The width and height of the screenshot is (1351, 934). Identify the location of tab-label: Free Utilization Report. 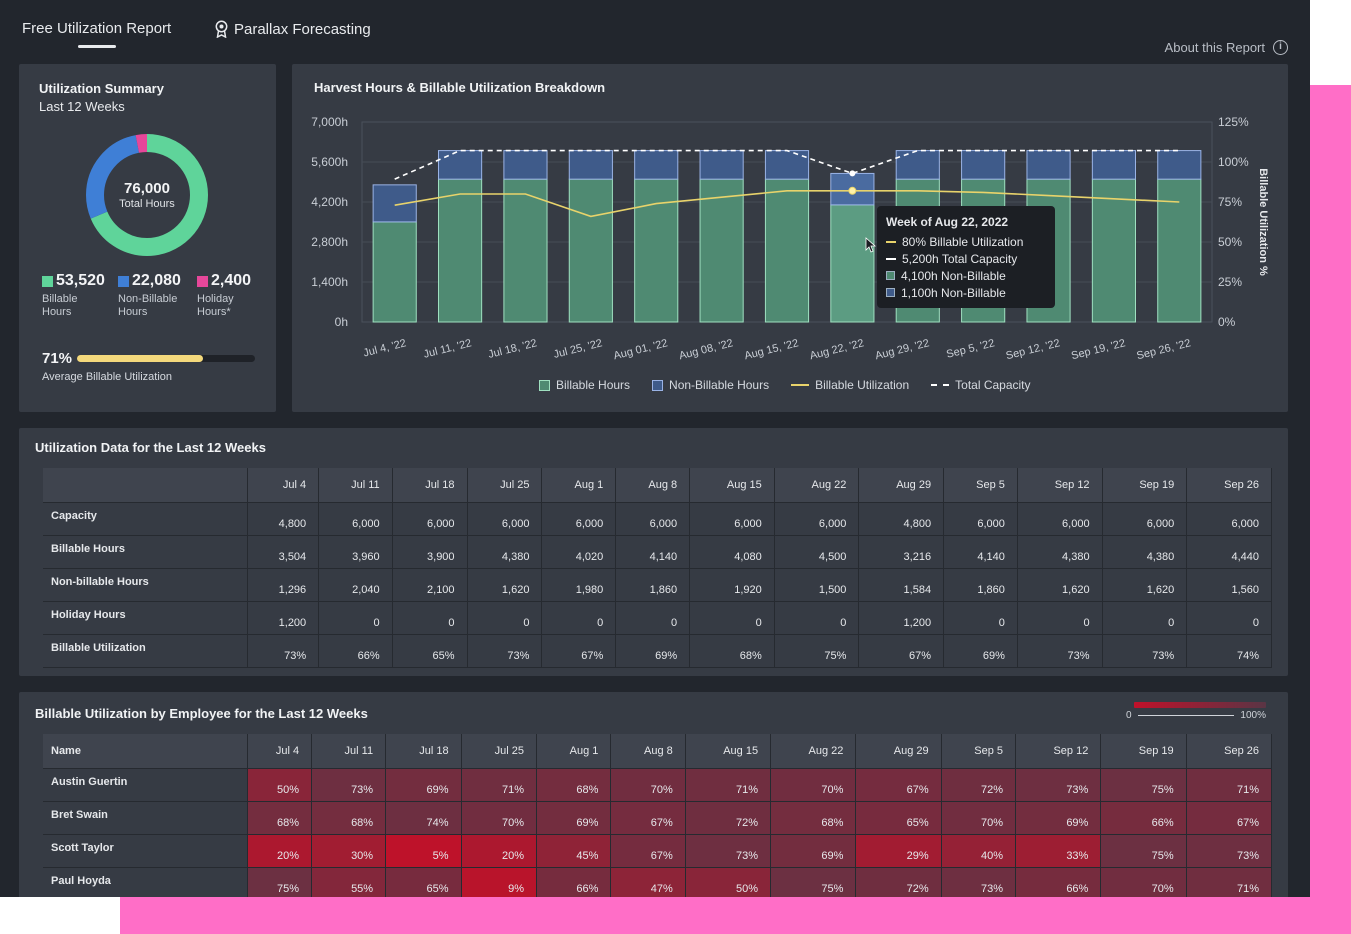
(97, 28).